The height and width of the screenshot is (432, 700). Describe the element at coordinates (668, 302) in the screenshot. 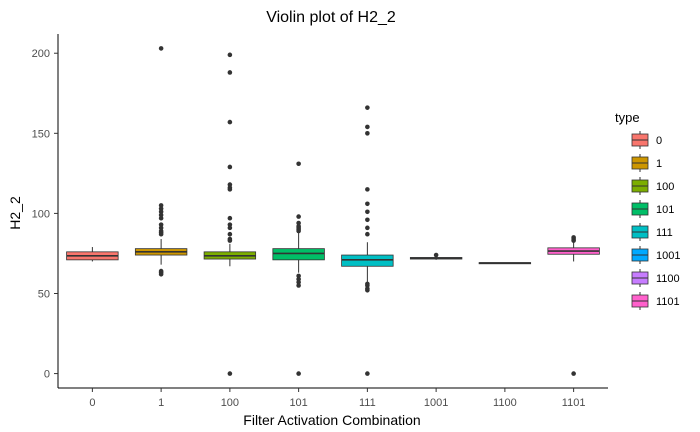

I see `legend-label: 1101` at that location.